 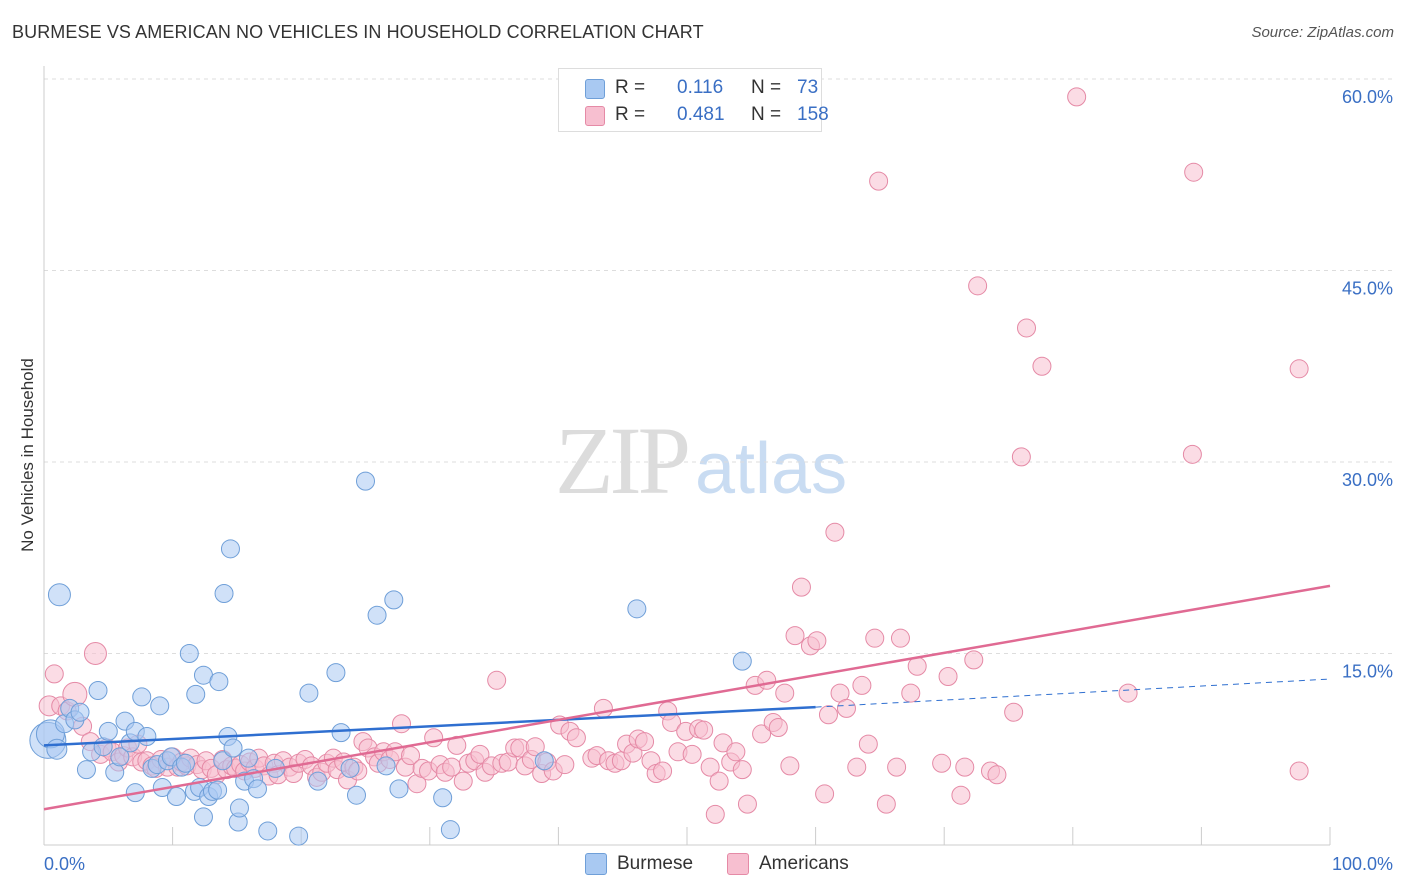 I want to click on bottom-legend-swatch-burmese, so click(x=596, y=864).